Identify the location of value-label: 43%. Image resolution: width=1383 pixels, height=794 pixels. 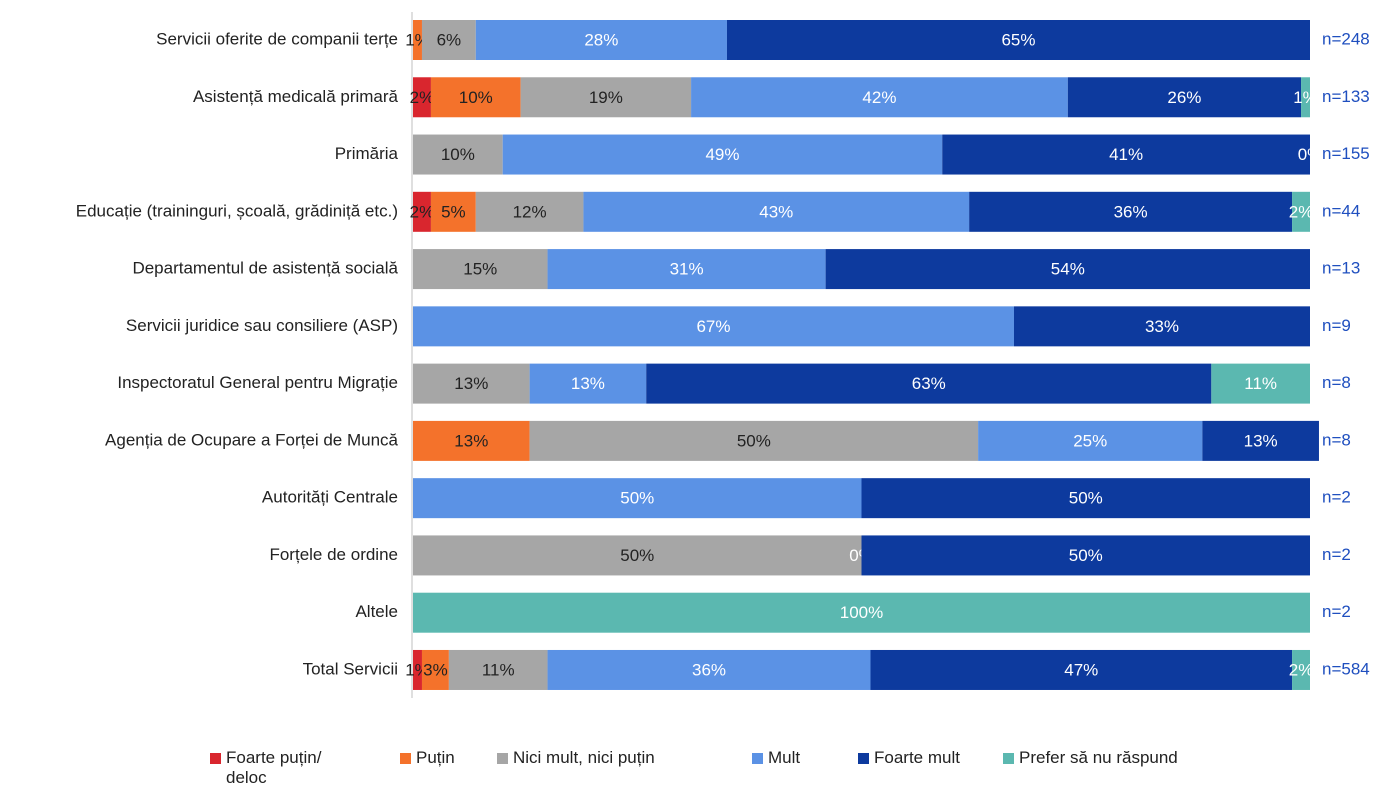
(776, 211).